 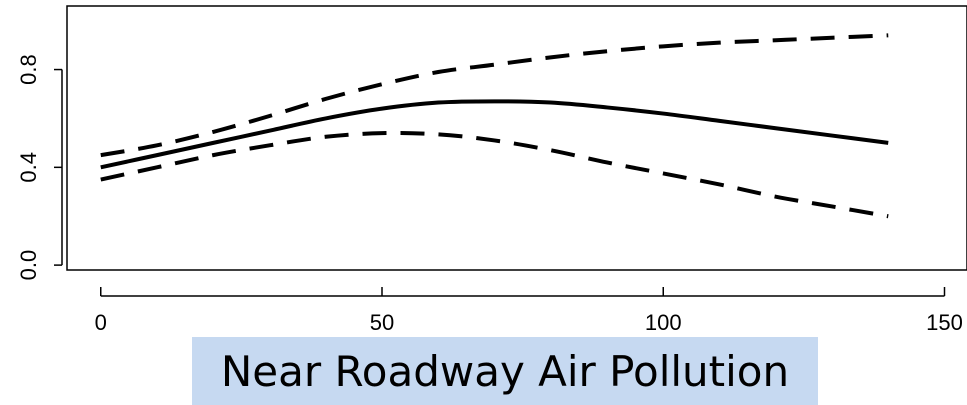 What do you see at coordinates (382, 322) in the screenshot?
I see `x-tick-label: 50` at bounding box center [382, 322].